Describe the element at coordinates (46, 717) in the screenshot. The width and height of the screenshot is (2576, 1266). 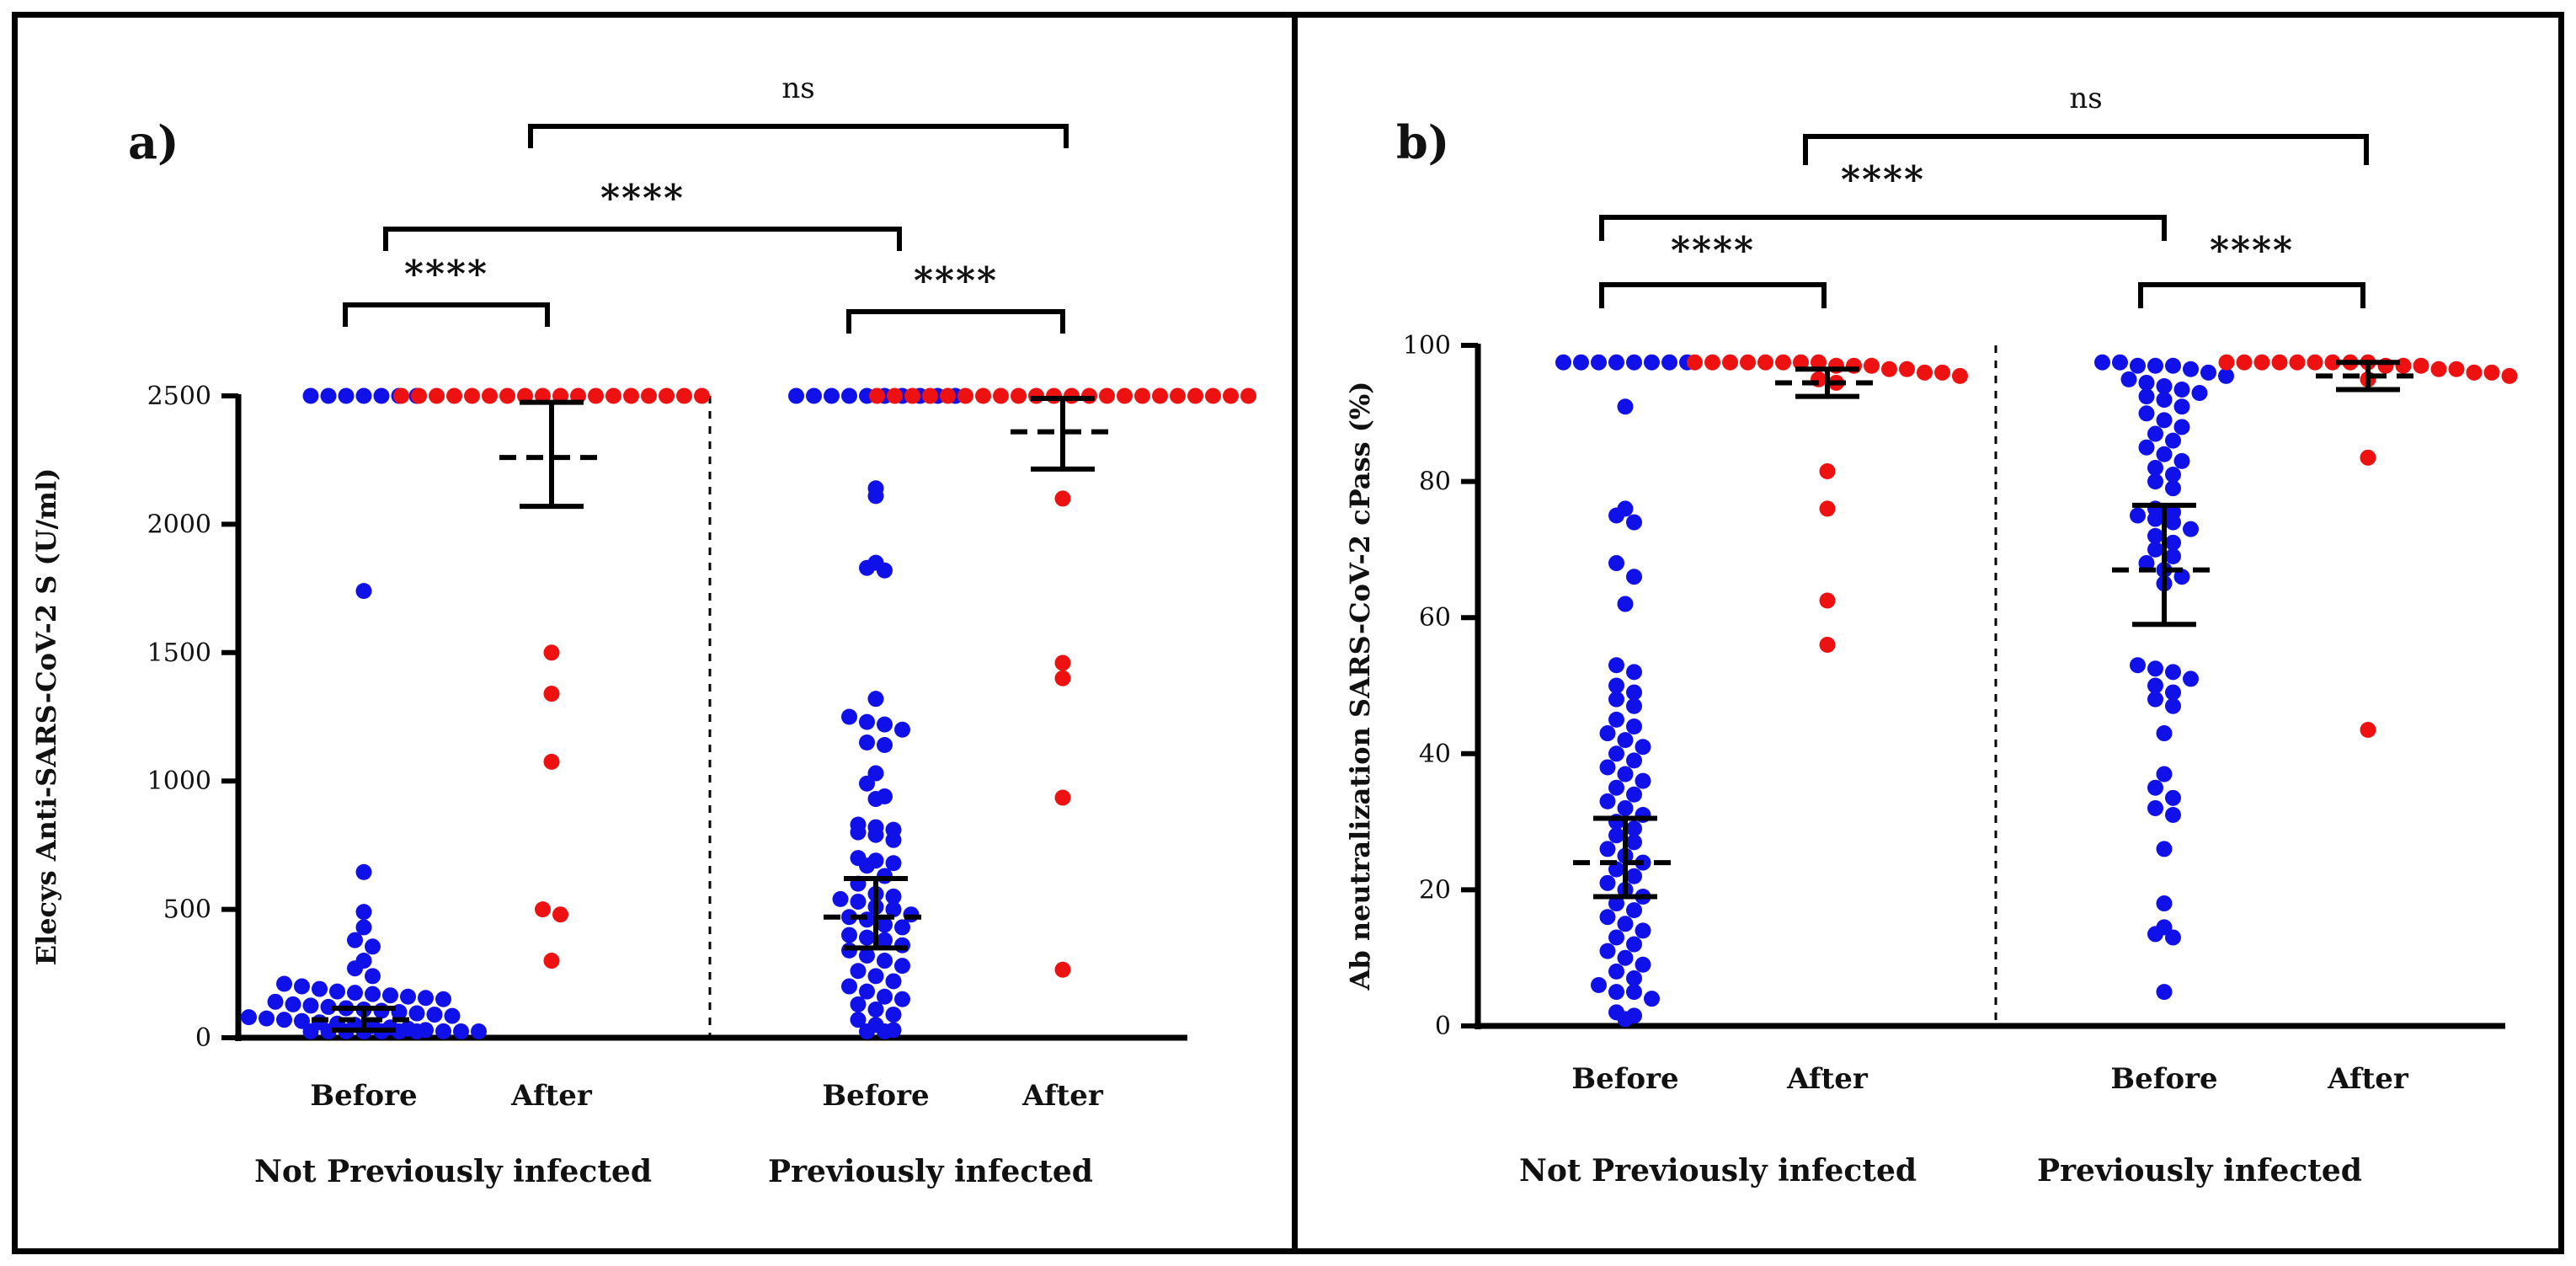
I see `y-axis-title: Elecys Anti-SARS-CoV-2 S (U/ml)` at that location.